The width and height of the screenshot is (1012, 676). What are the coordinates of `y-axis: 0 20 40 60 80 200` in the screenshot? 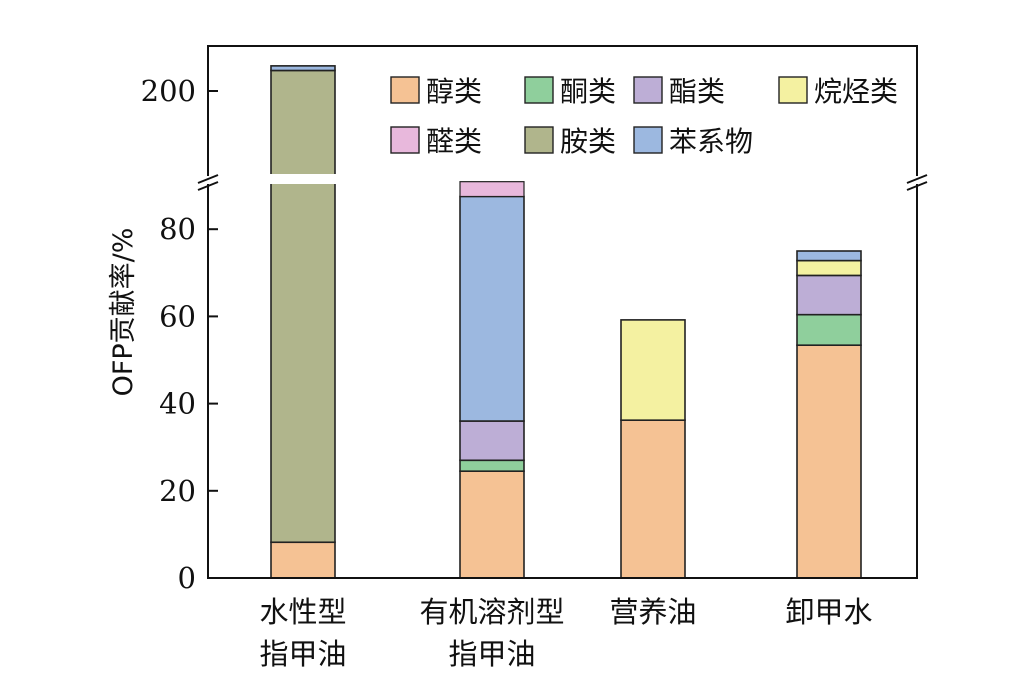 It's located at (179, 334).